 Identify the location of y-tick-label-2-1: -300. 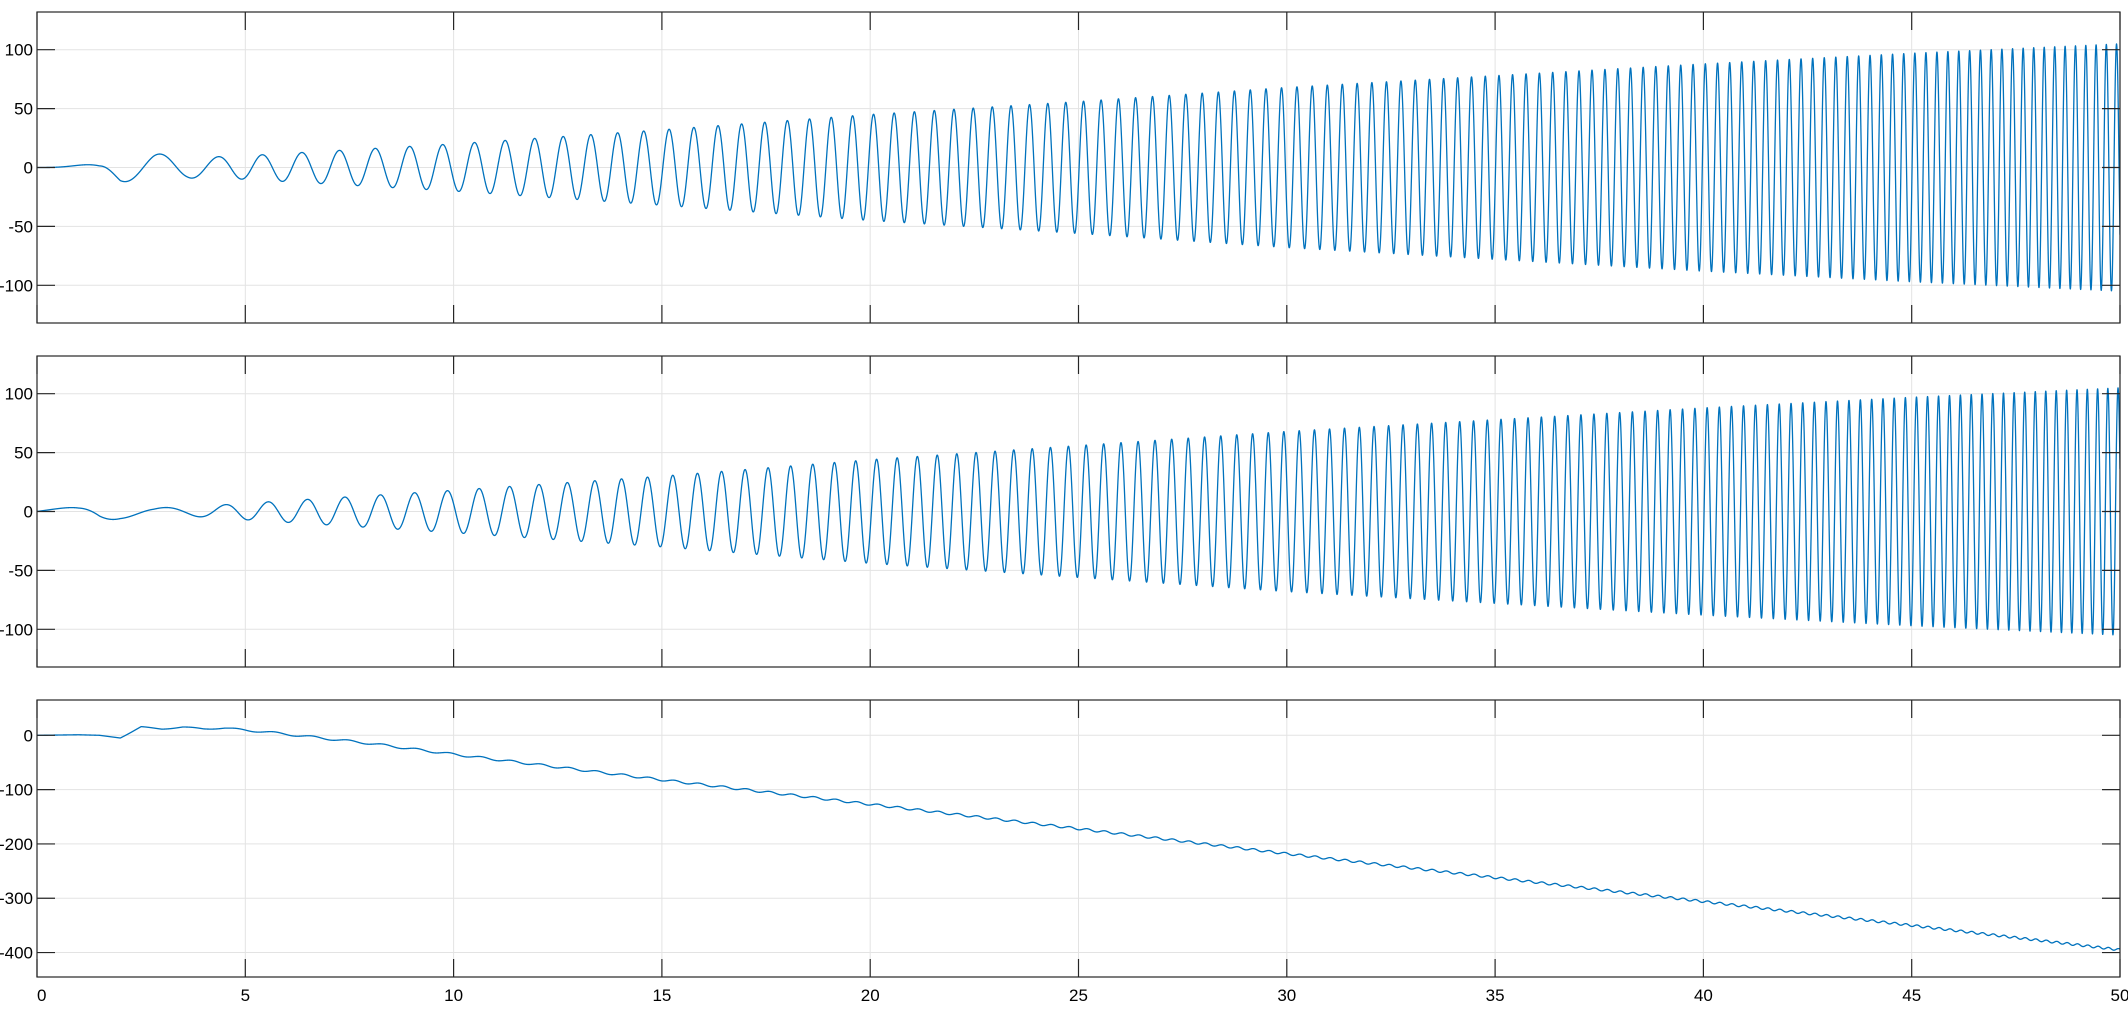
(16, 898).